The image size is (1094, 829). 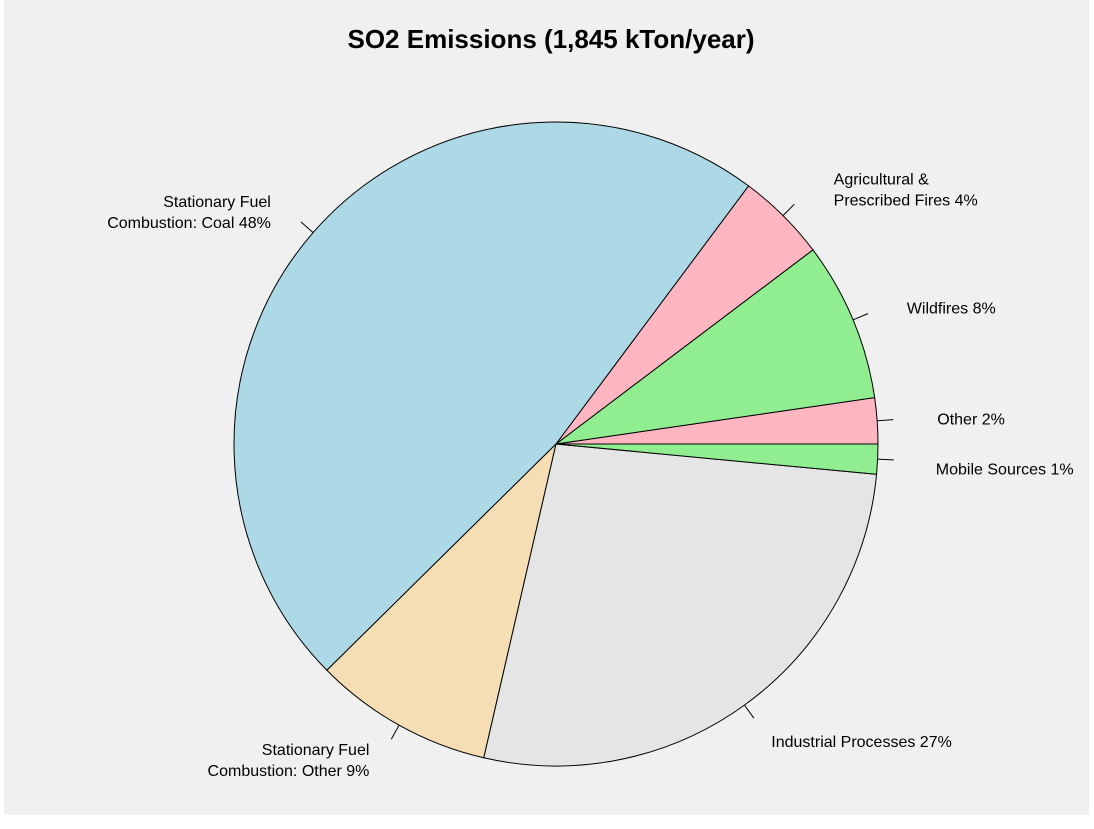 I want to click on slice-label-stationary-fuel-combustion-coal: Stationary Fuel Combustion: Coal 48%, so click(x=189, y=213).